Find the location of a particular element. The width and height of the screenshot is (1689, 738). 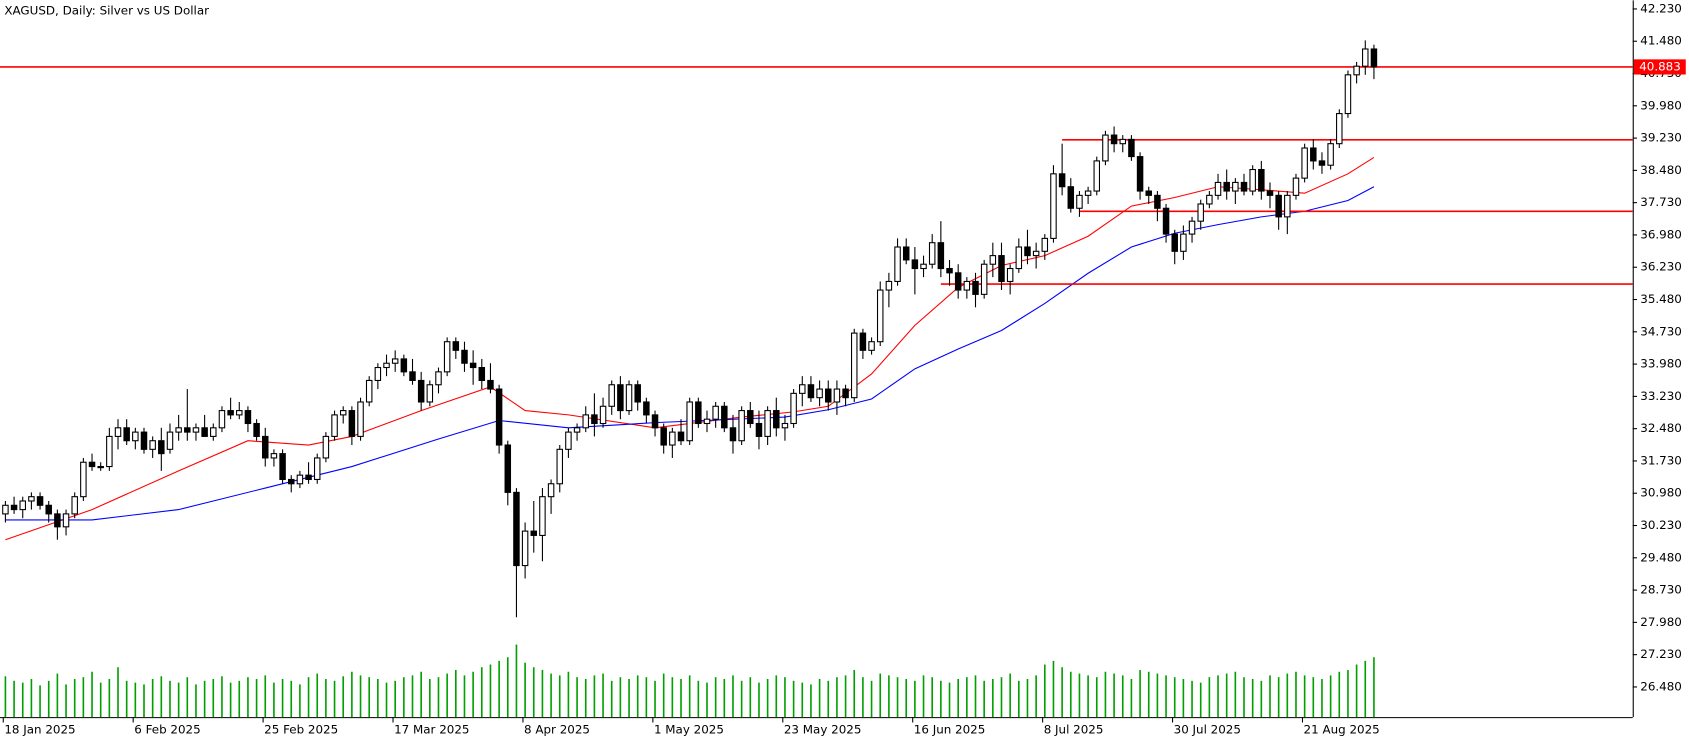

x-tick-label: 30 Jul 2025 is located at coordinates (1207, 730).